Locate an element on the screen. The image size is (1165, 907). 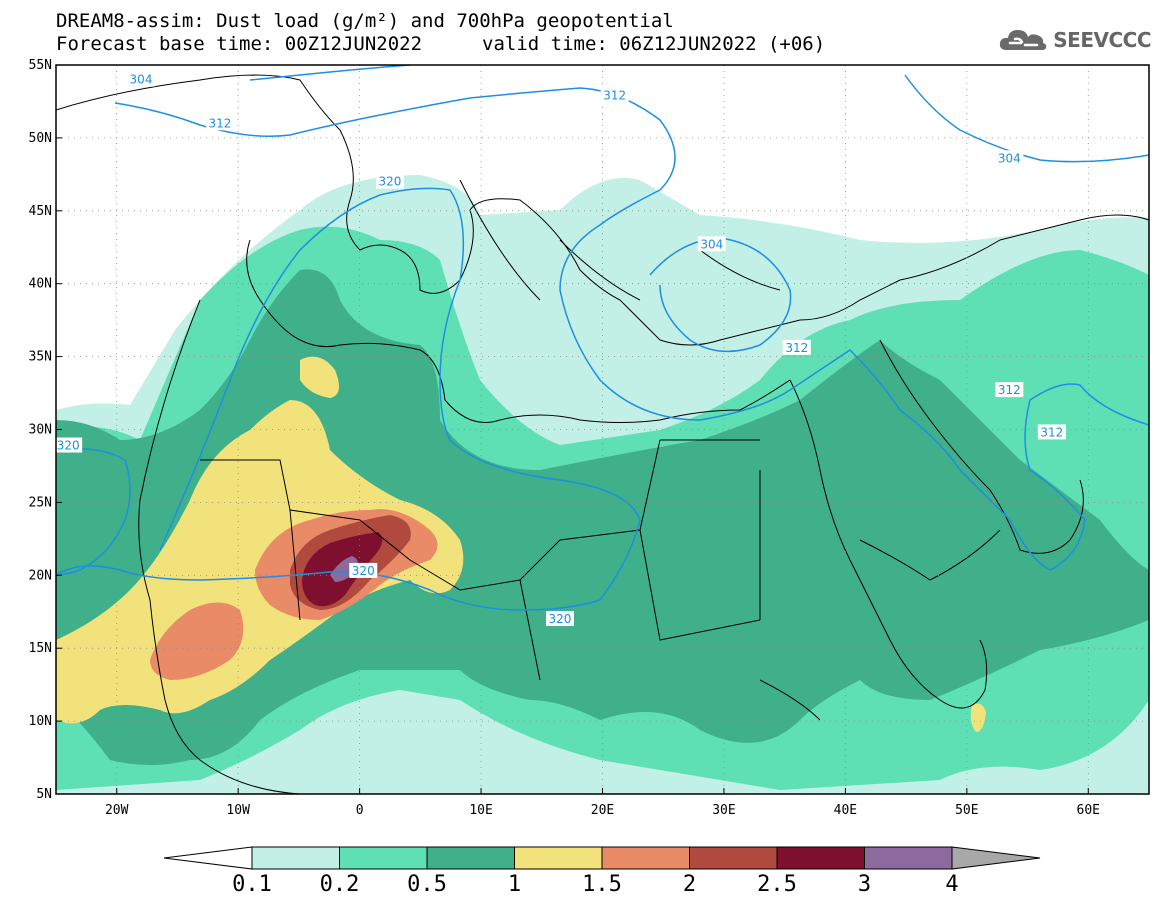
colorbar-label: 2.5 is located at coordinates (777, 884).